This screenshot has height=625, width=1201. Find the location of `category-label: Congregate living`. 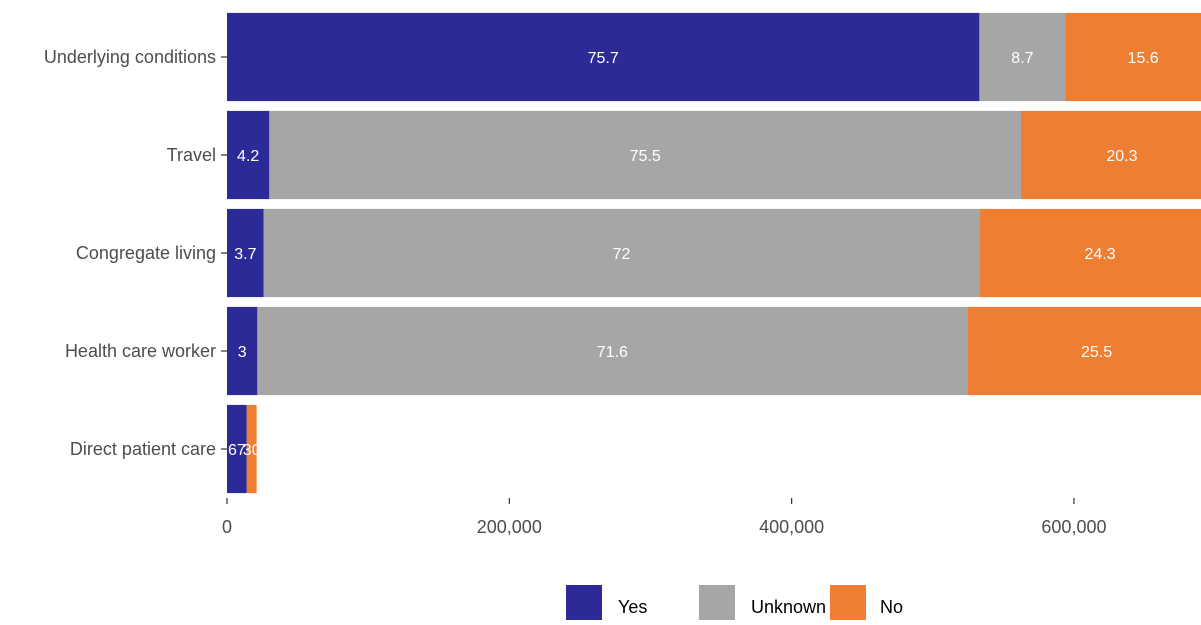

category-label: Congregate living is located at coordinates (146, 253).